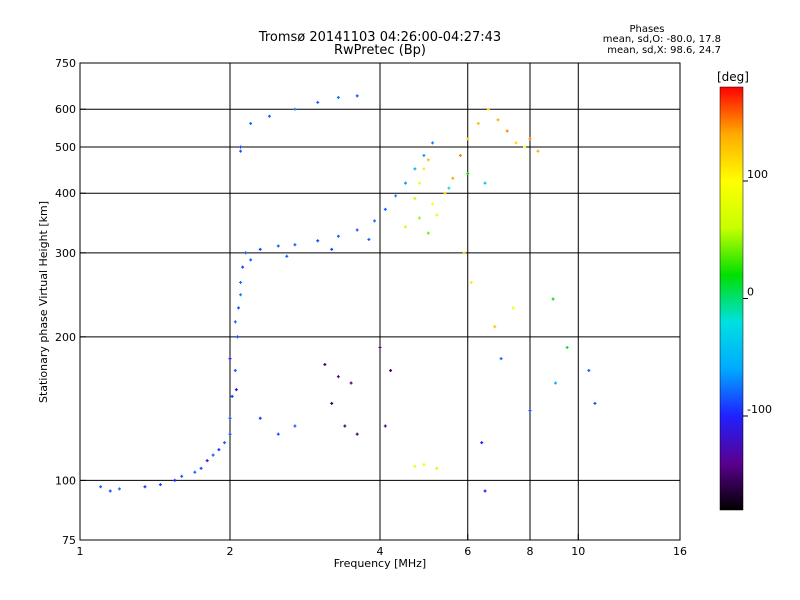  What do you see at coordinates (80, 551) in the screenshot?
I see `x-tick-label: 1` at bounding box center [80, 551].